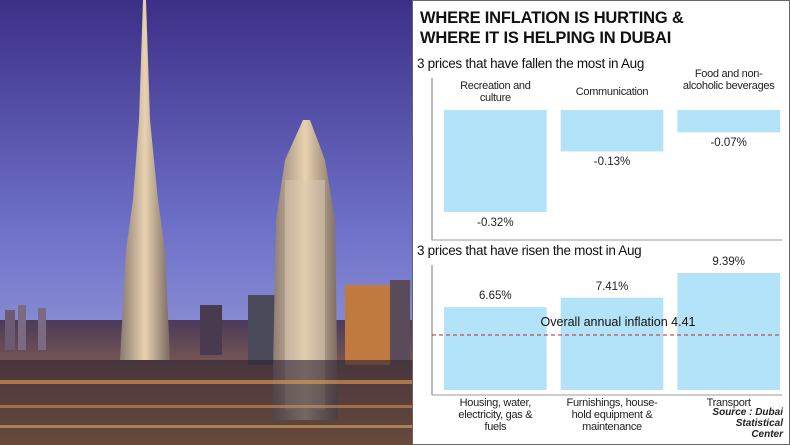 The width and height of the screenshot is (790, 445). I want to click on category-label: Food and non-alcoholic beverages, so click(728, 80).